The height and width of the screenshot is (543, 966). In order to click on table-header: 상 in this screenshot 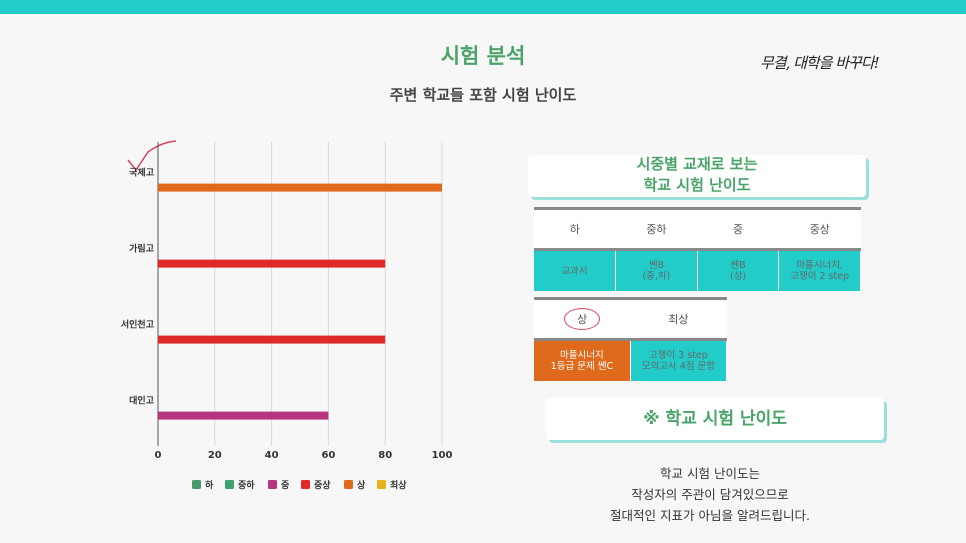, I will do `click(582, 319)`.